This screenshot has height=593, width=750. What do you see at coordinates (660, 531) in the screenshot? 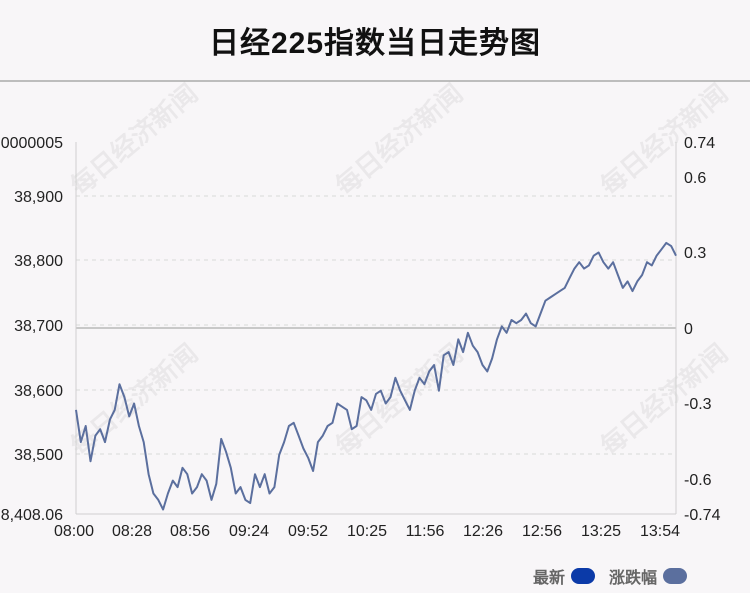
I see `x-tick-label: 13:54` at bounding box center [660, 531].